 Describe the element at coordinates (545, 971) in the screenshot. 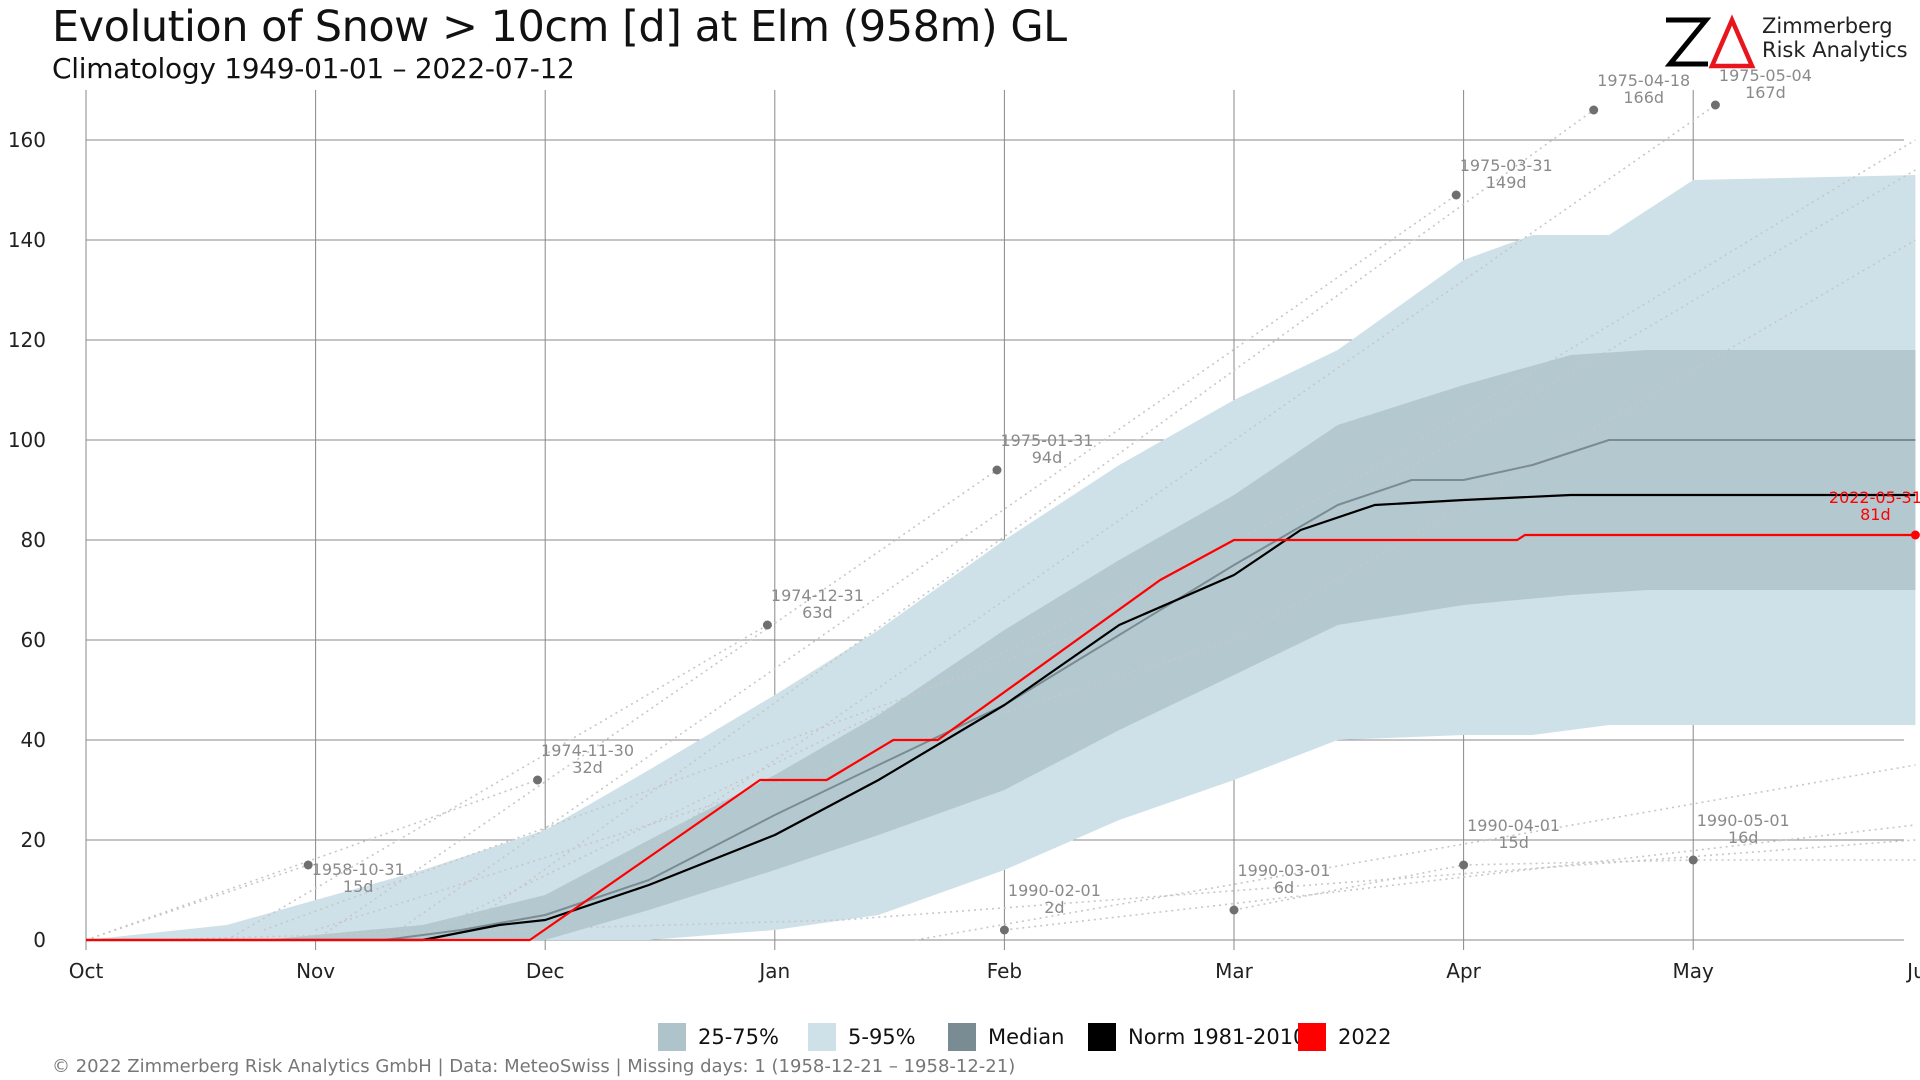

I see `x-tick-label: Dec` at that location.